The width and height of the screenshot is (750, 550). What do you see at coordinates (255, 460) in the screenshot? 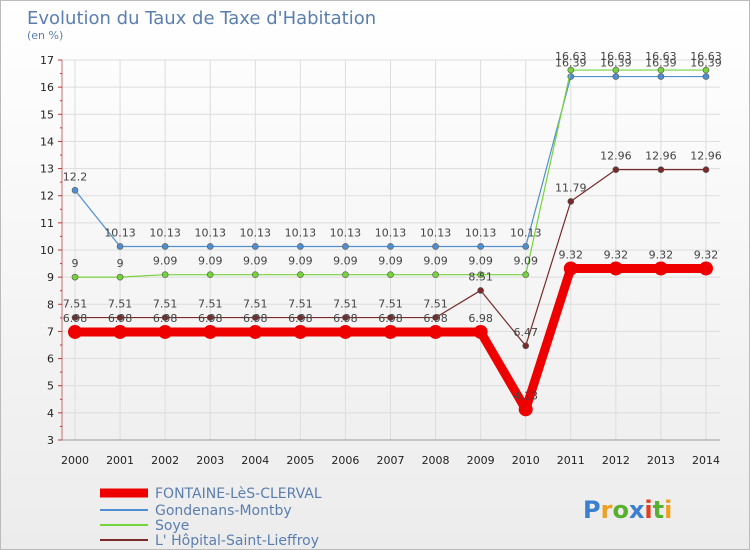
I see `x-tick-label: 2004` at bounding box center [255, 460].